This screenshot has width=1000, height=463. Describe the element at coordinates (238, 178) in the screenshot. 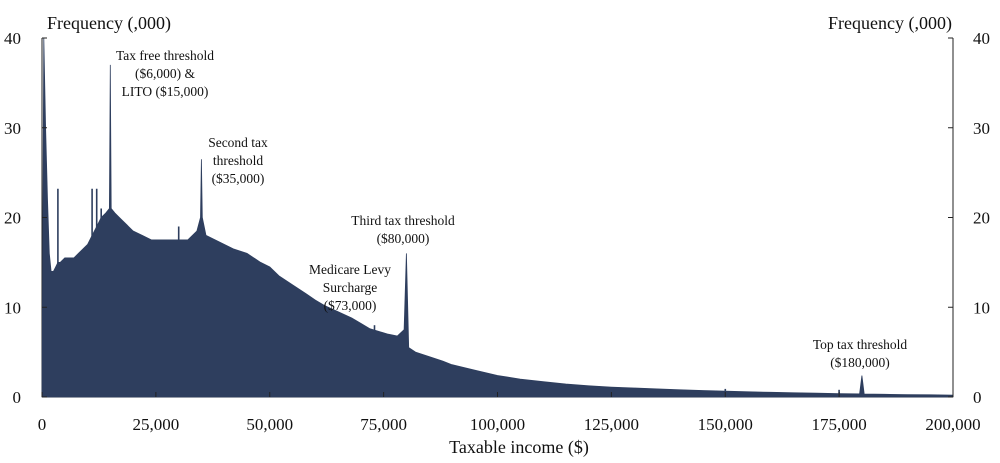

I see `annotation-line: ($35,000)` at that location.